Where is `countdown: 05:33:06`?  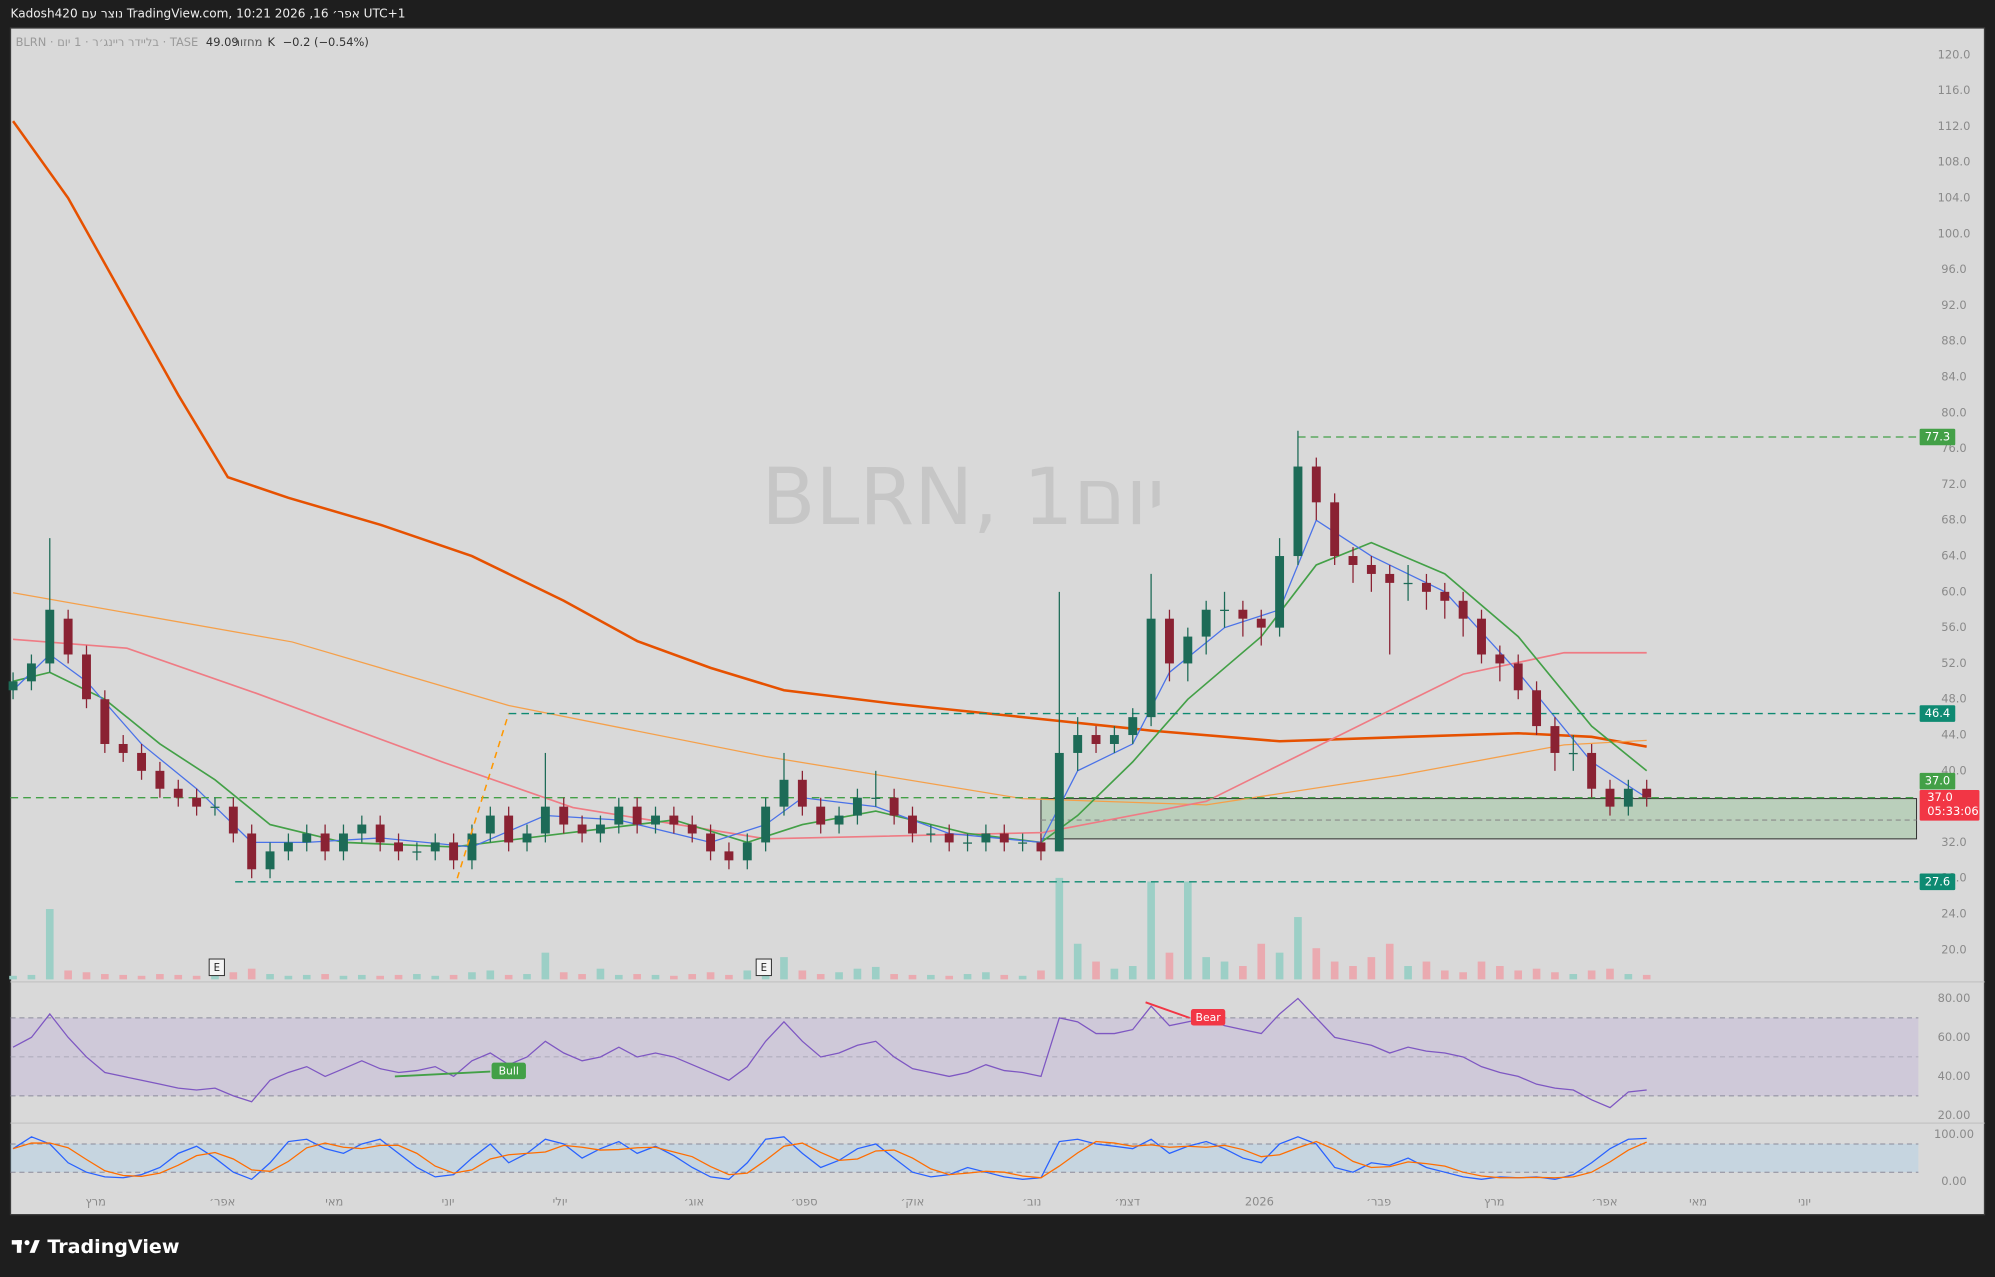
countdown: 05:33:06 is located at coordinates (1952, 811).